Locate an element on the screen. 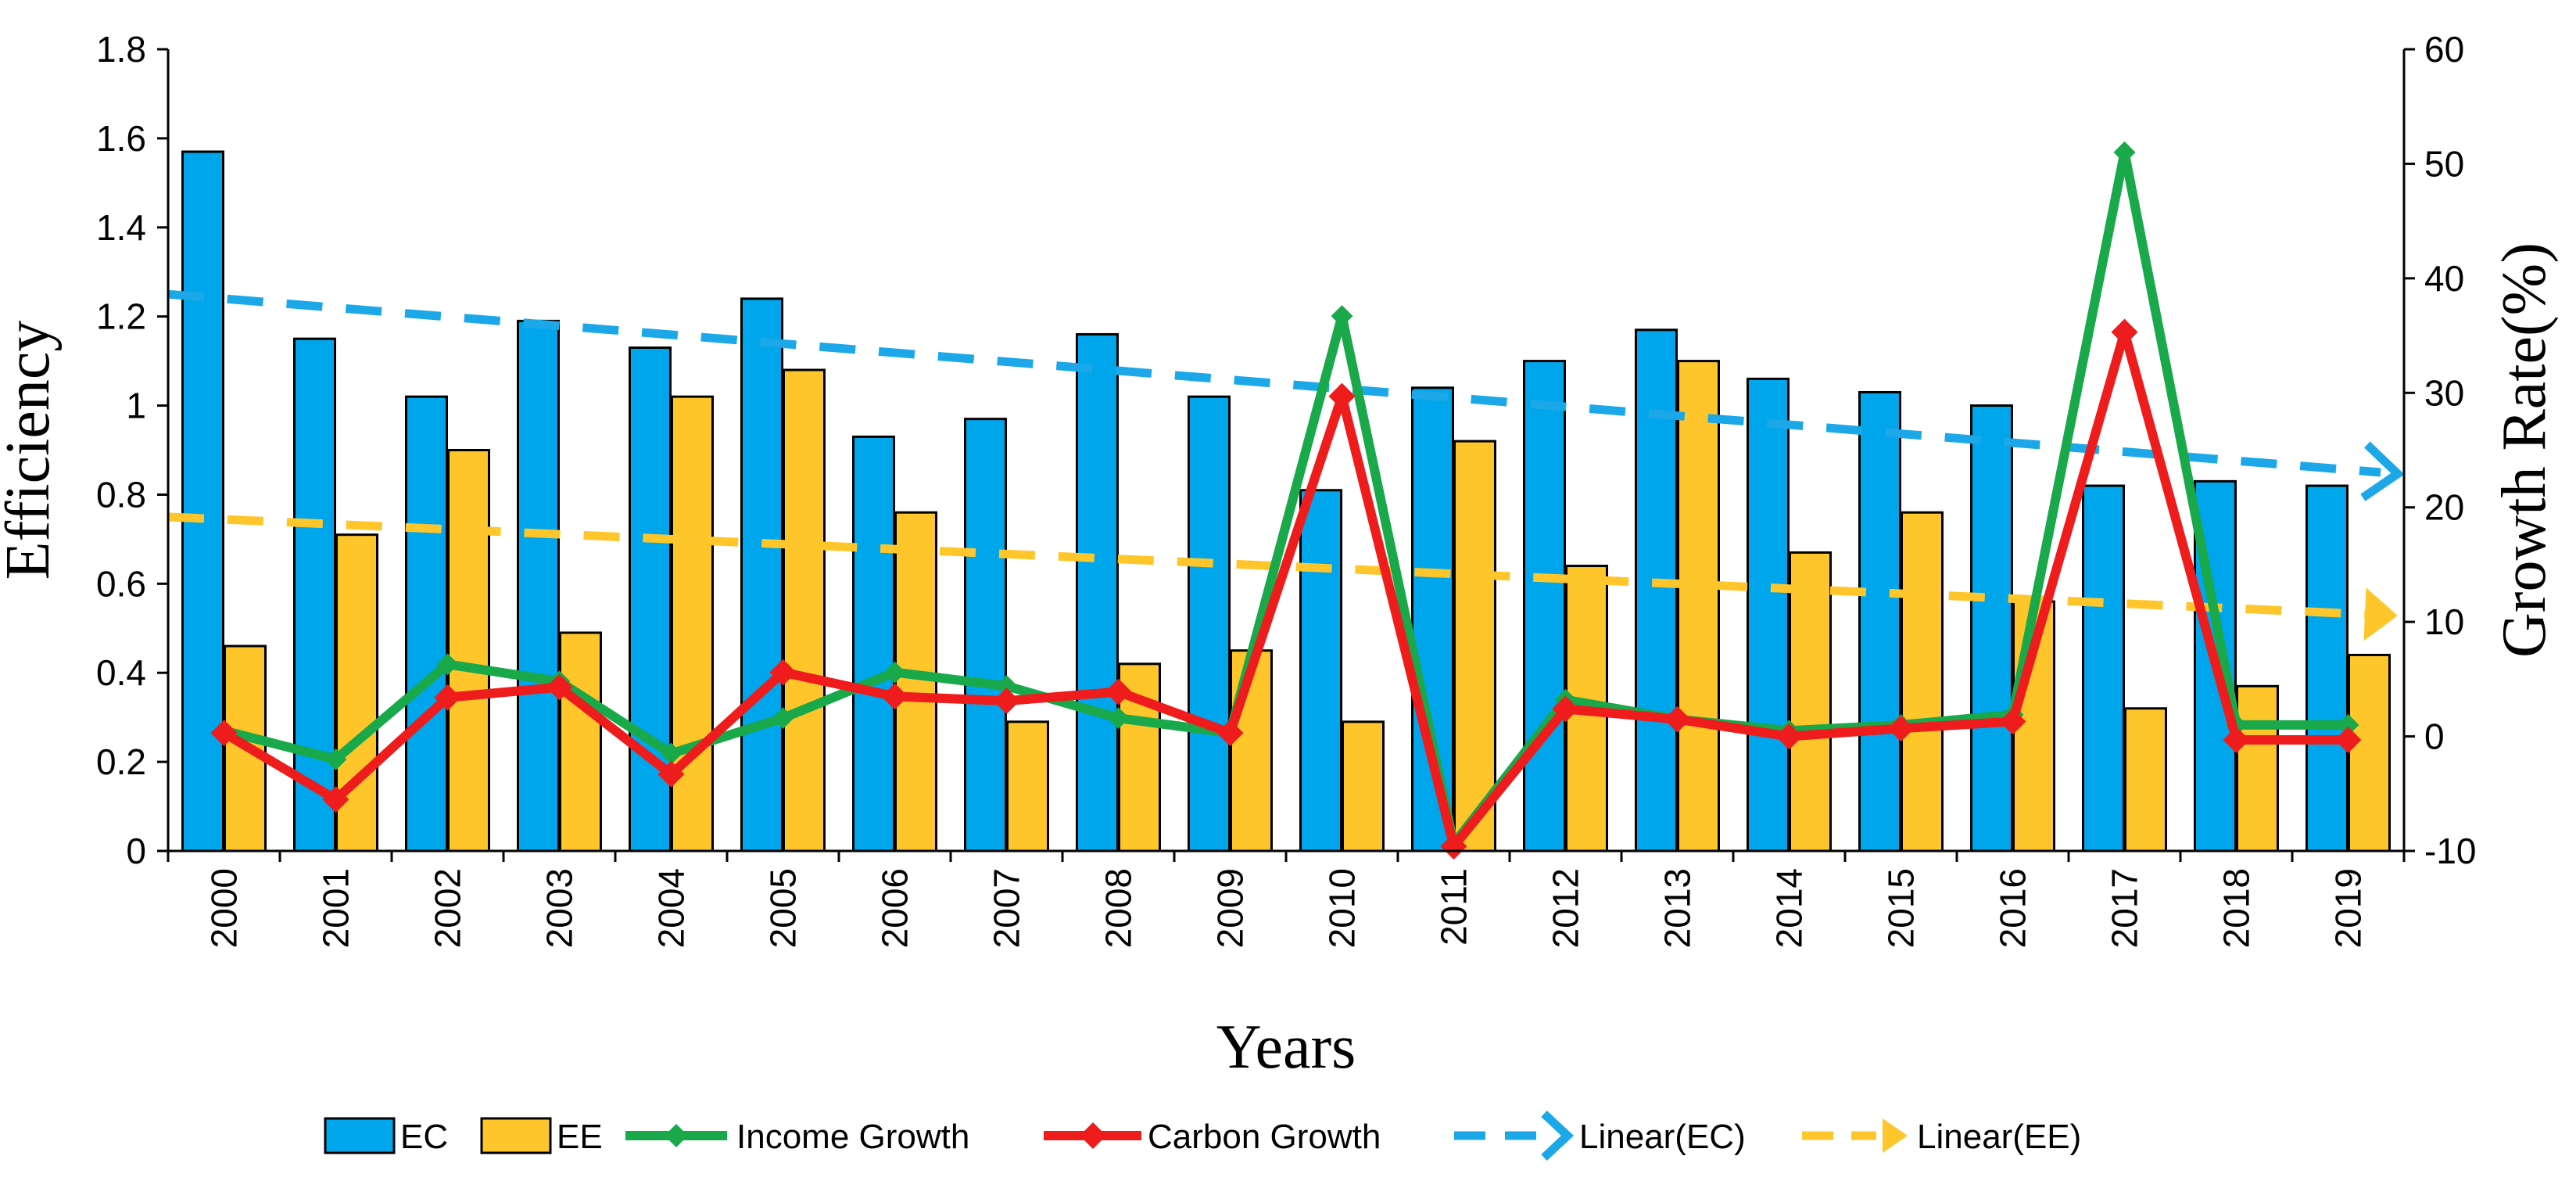 This screenshot has width=2576, height=1181. bar-ec-2002 is located at coordinates (426, 624).